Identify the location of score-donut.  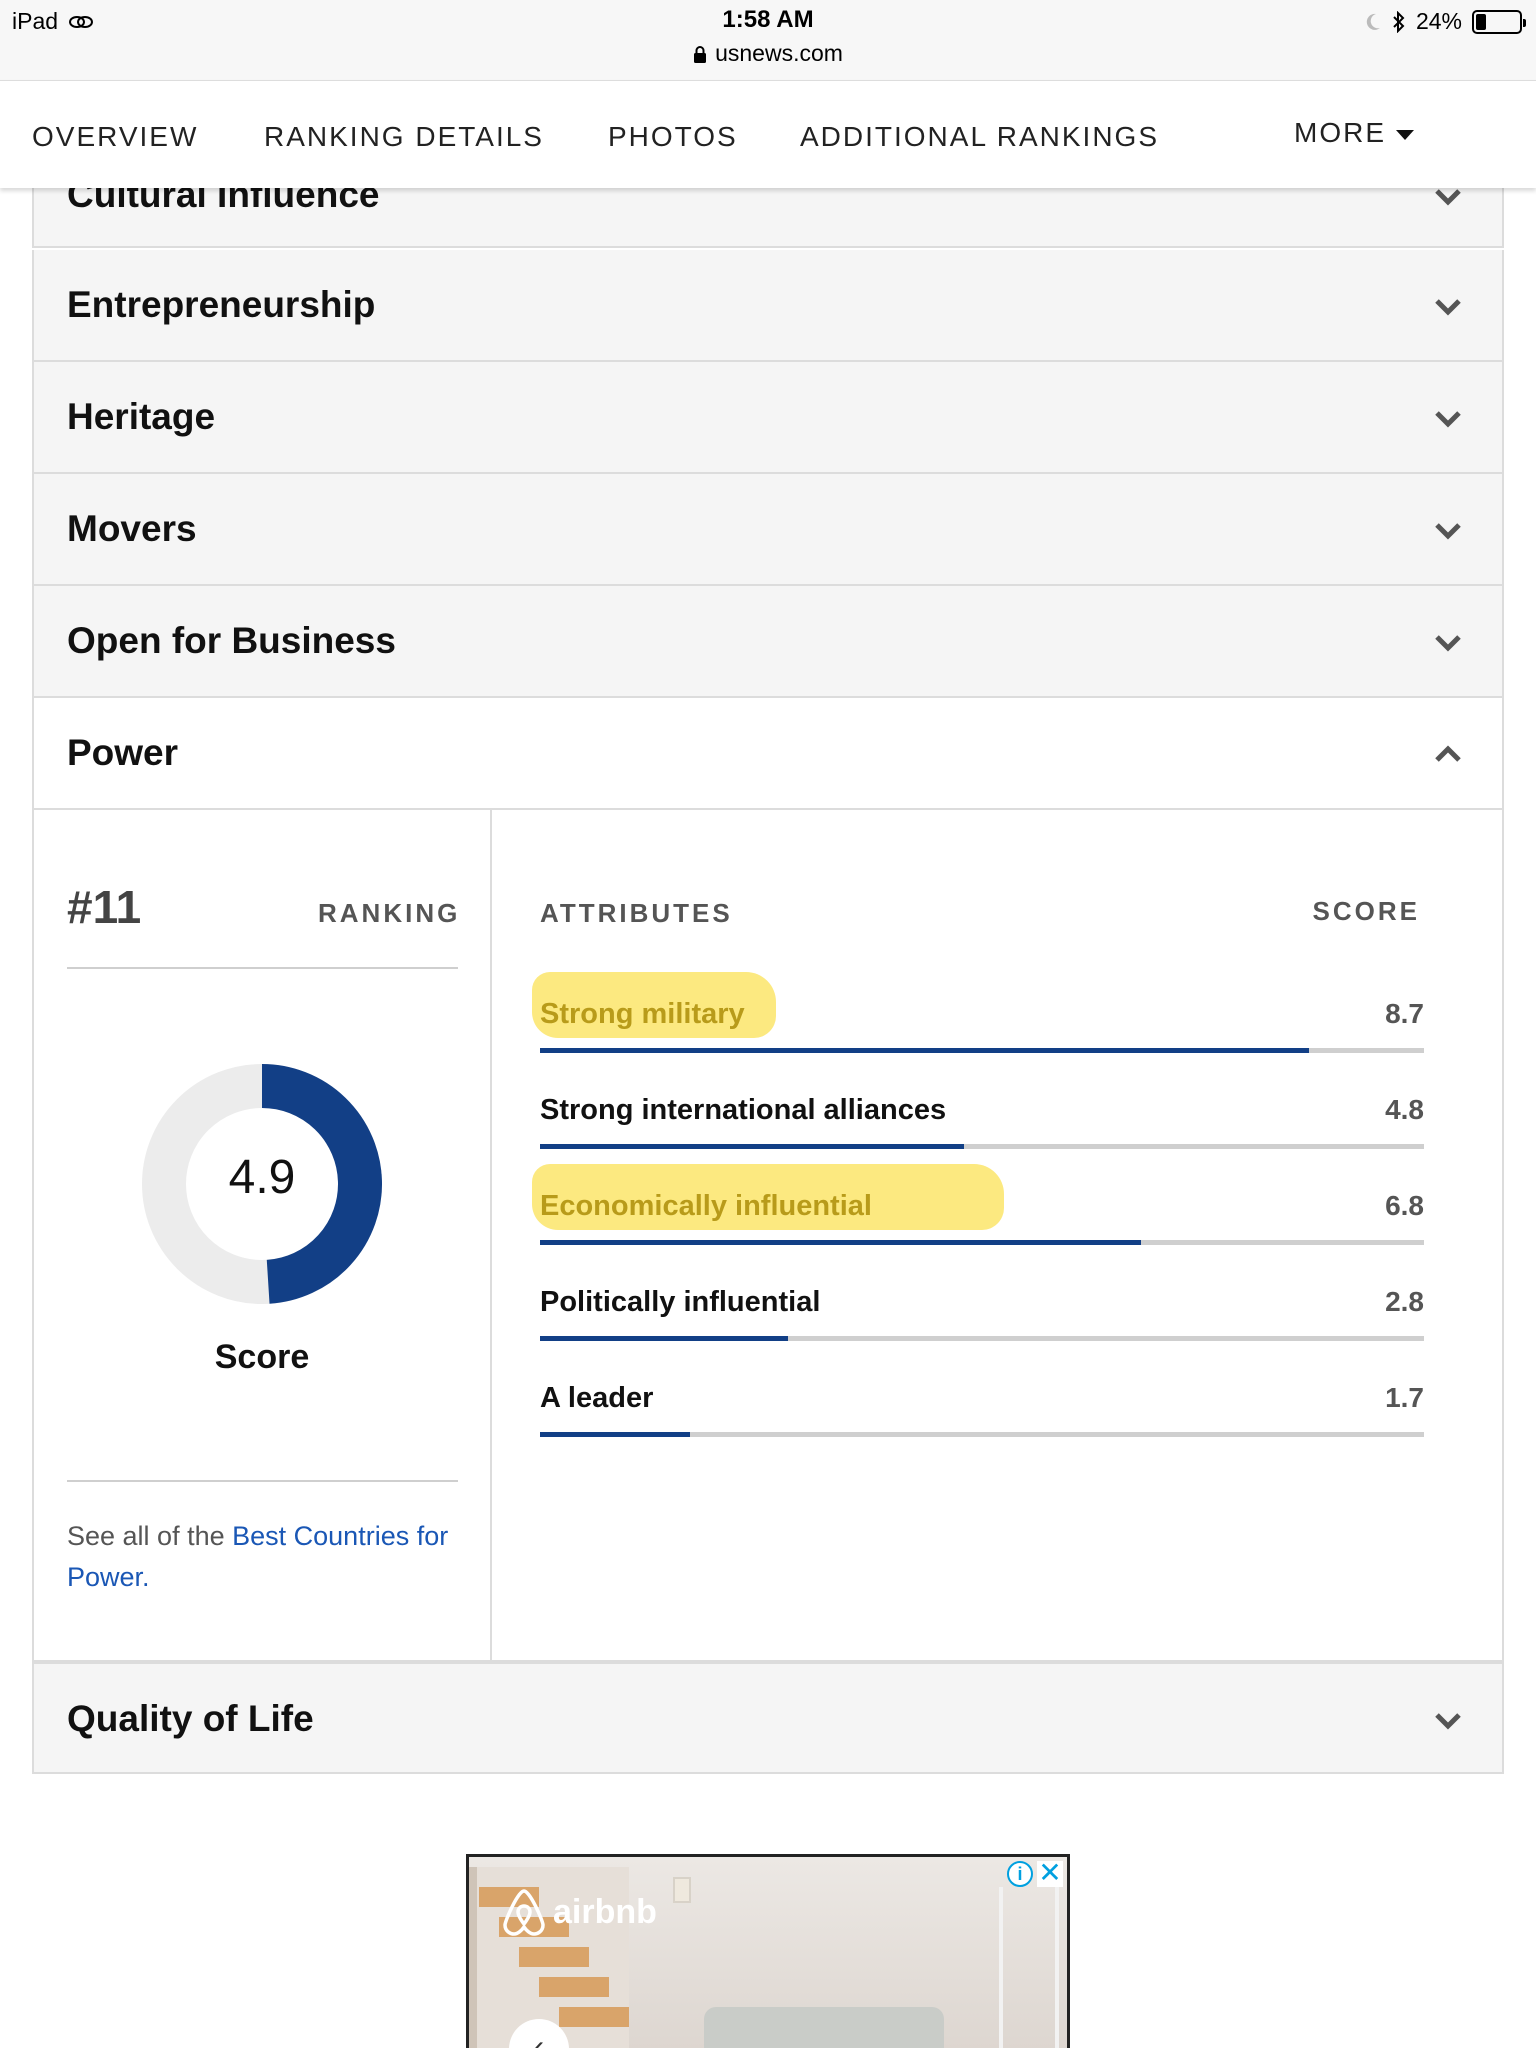
(262, 1184).